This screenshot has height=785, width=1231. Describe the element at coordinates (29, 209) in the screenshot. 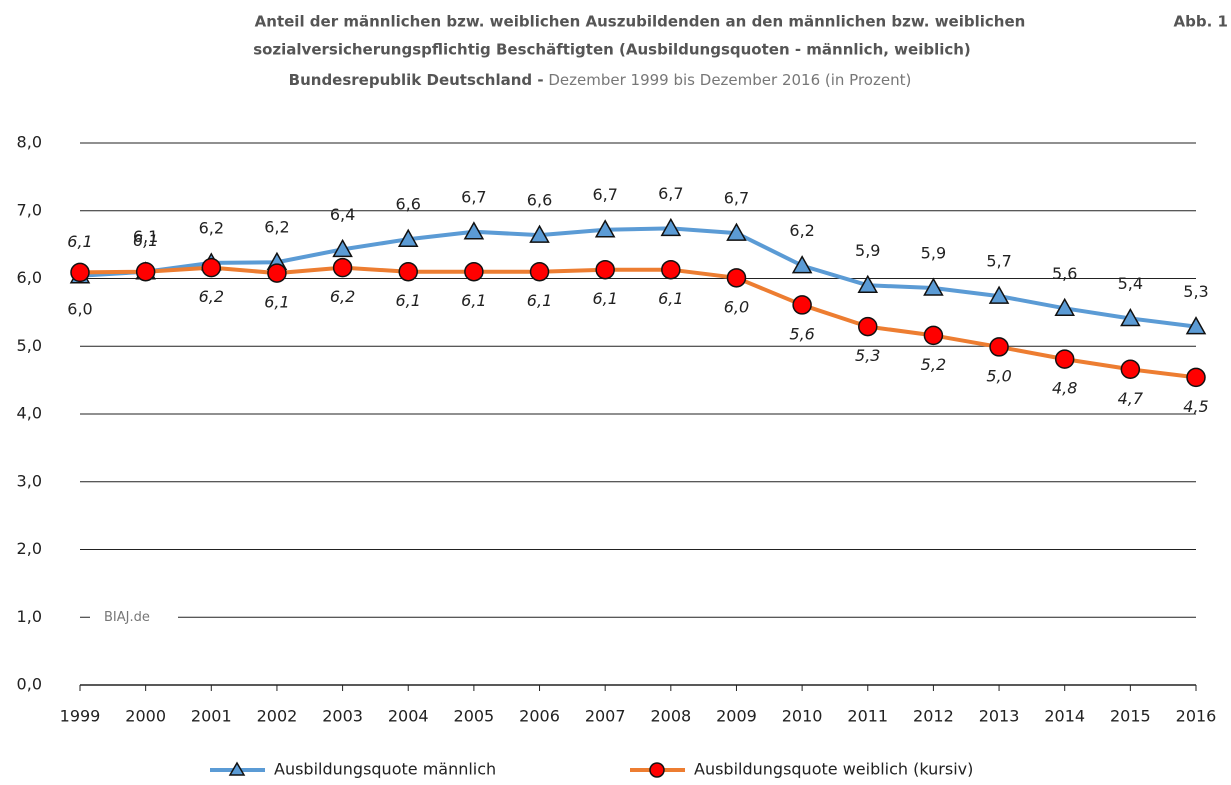

I see `y-tick-label: 7,0` at that location.